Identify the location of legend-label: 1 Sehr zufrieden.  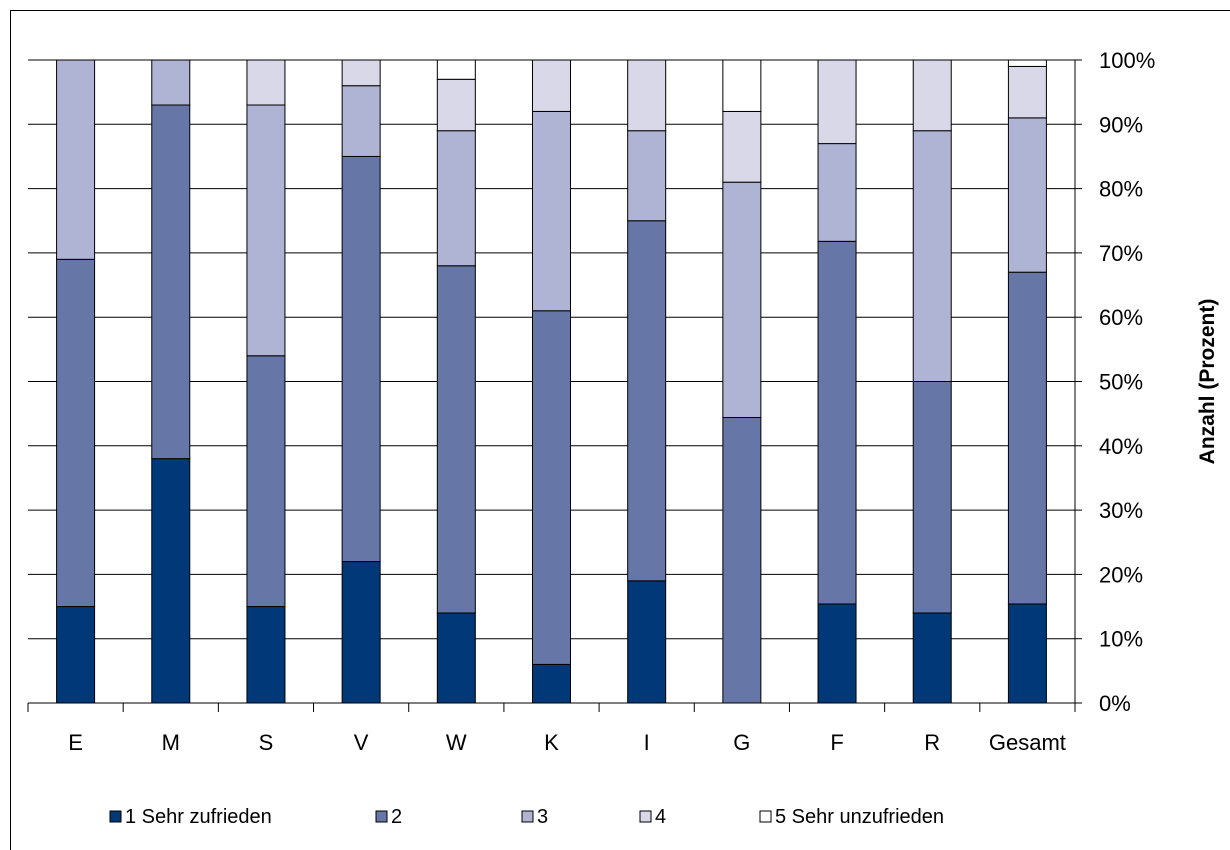
(198, 817).